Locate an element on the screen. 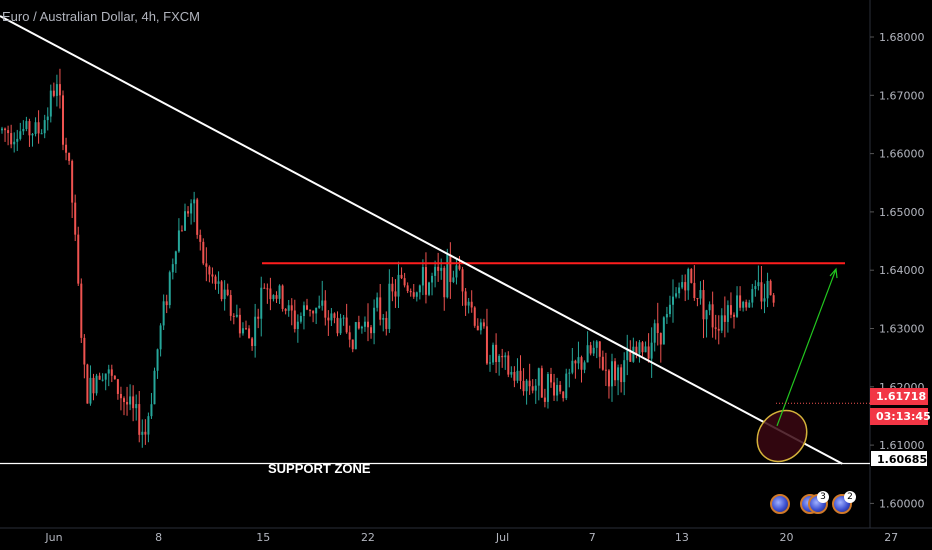  highlight-ellipse is located at coordinates (782, 436).